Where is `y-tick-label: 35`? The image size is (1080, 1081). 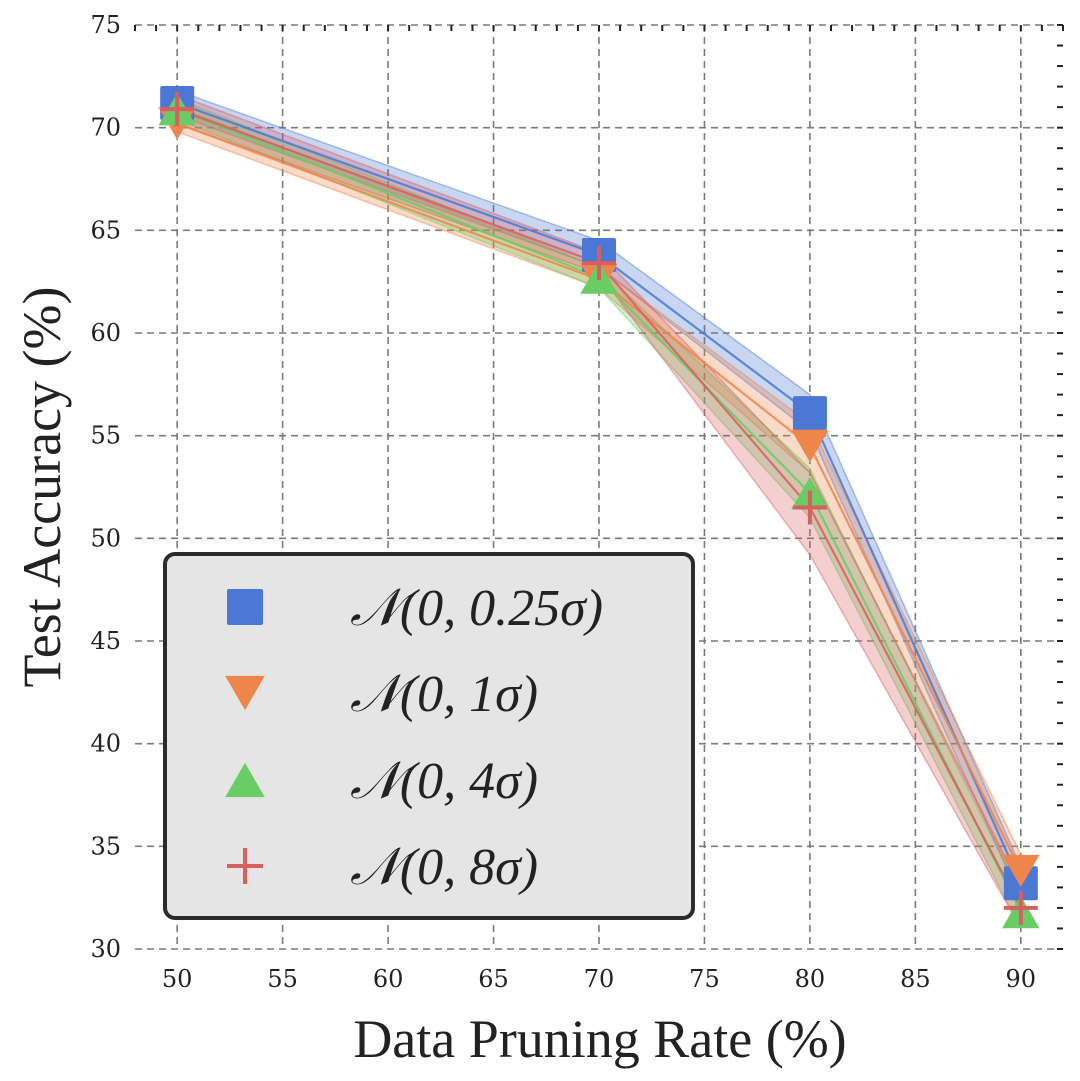
y-tick-label: 35 is located at coordinates (105, 846).